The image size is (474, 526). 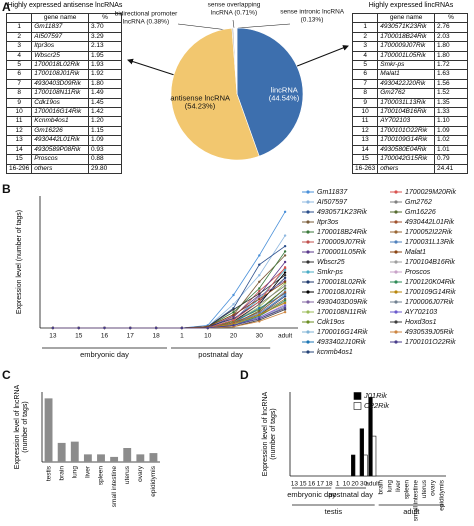 What do you see at coordinates (409, 74) in the screenshot?
I see `table-row: 6 Malat1 1.63` at bounding box center [409, 74].